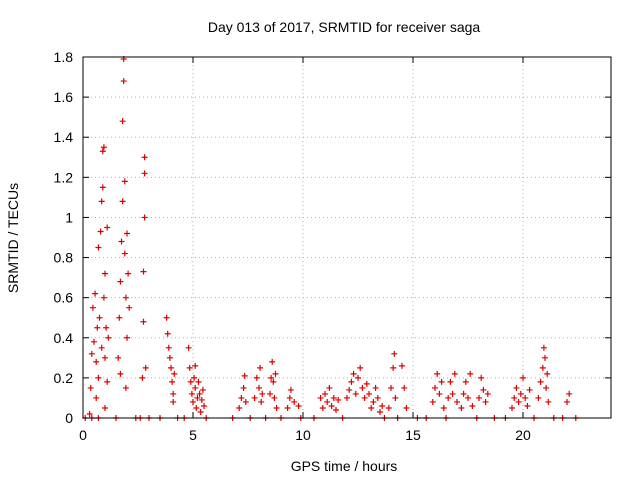  I want to click on x-axis-label: GPS time / hours, so click(344, 466).